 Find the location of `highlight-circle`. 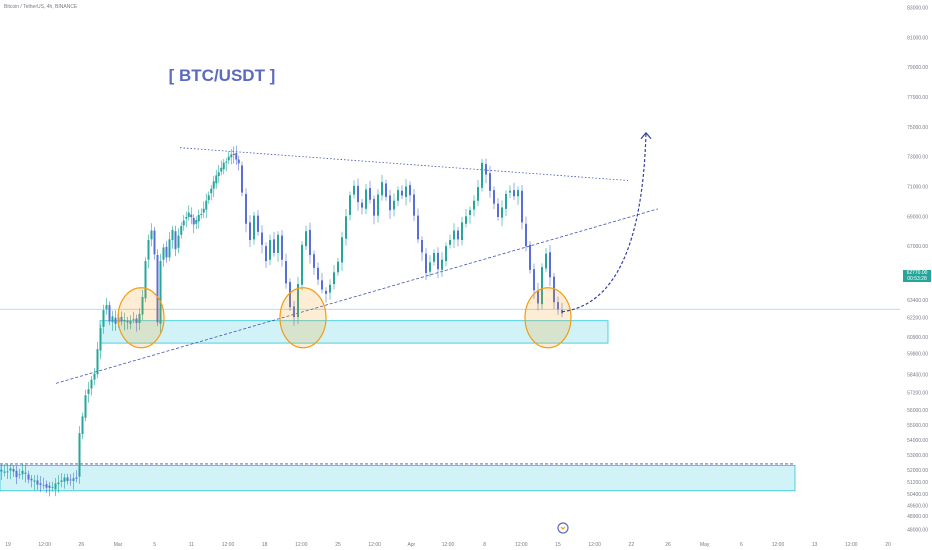

highlight-circle is located at coordinates (303, 318).